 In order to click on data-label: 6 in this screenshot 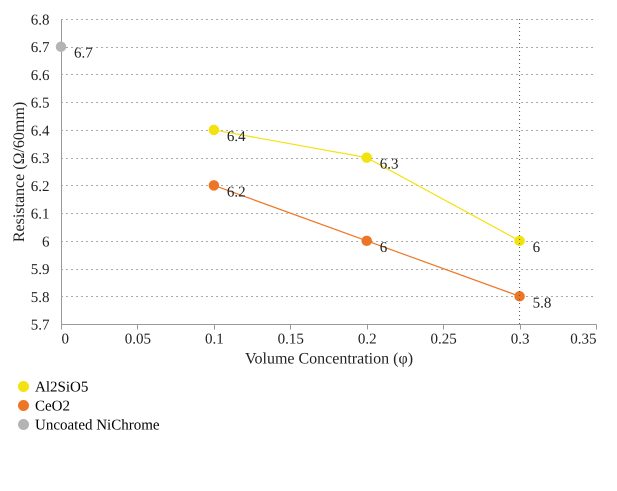, I will do `click(536, 248)`.